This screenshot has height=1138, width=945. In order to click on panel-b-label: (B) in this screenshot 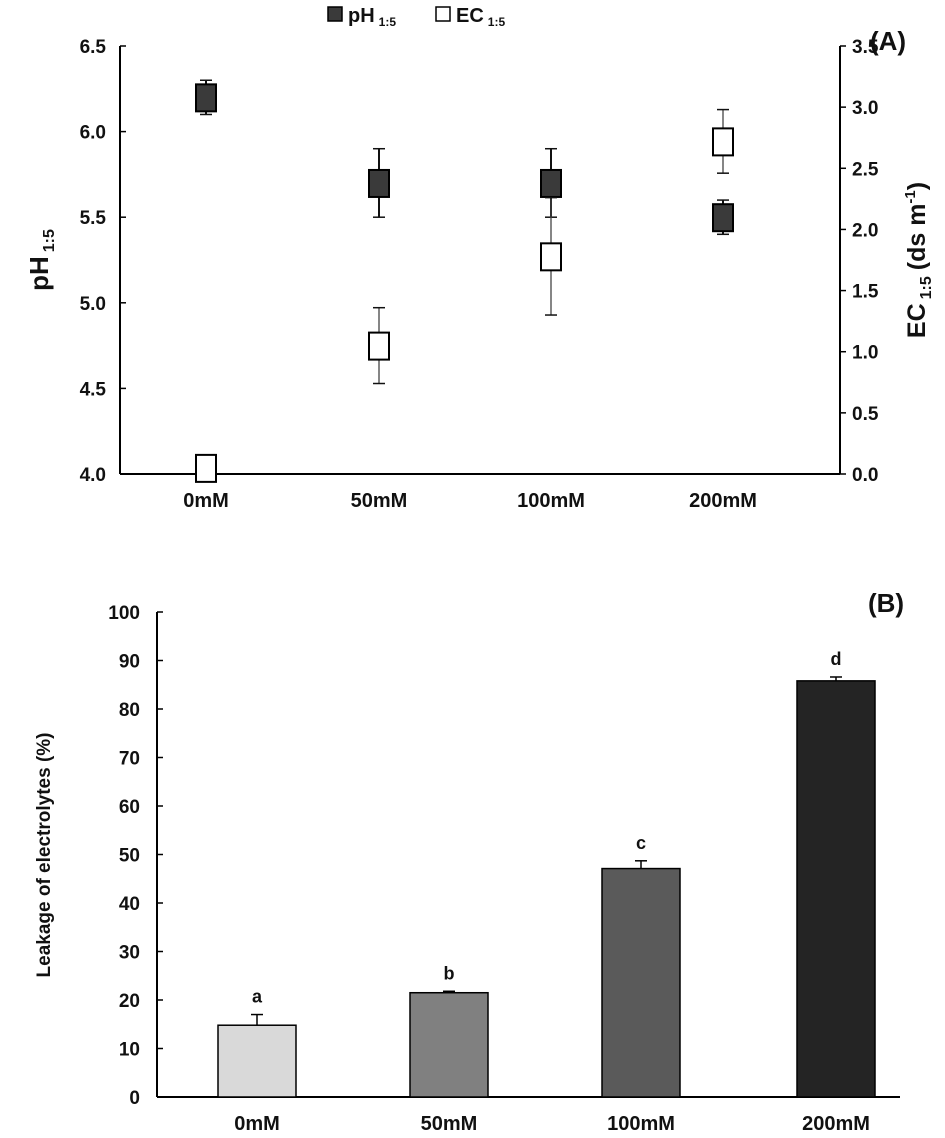, I will do `click(886, 603)`.